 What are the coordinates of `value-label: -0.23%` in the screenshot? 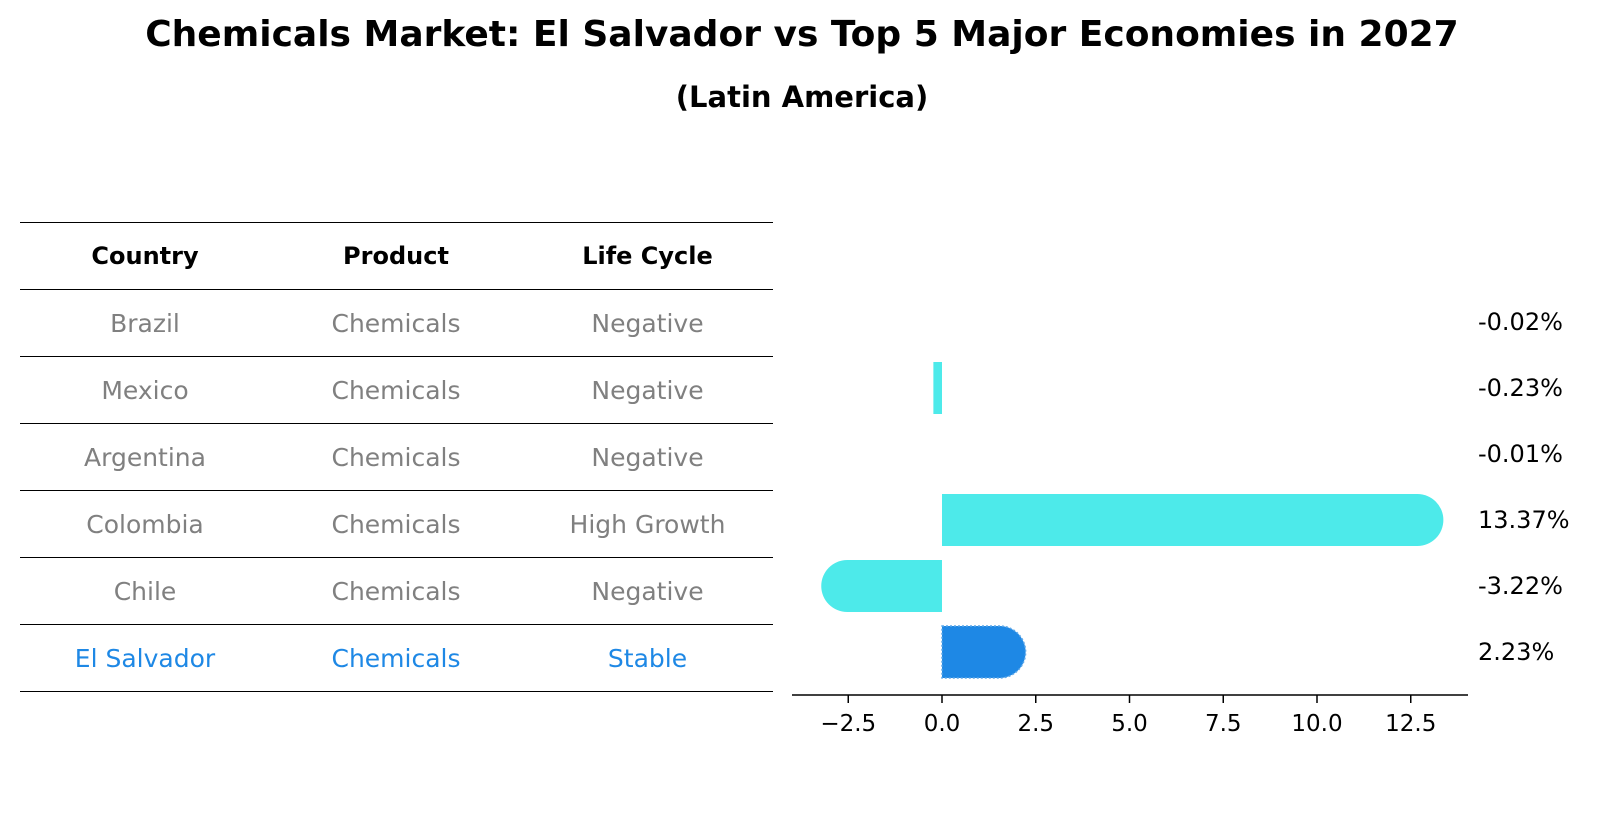 It's located at (1520, 388).